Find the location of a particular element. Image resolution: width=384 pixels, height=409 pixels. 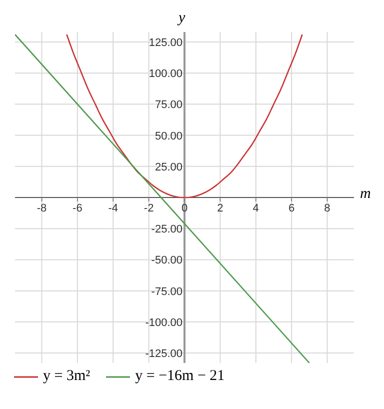

x-axis-title: m is located at coordinates (365, 194).